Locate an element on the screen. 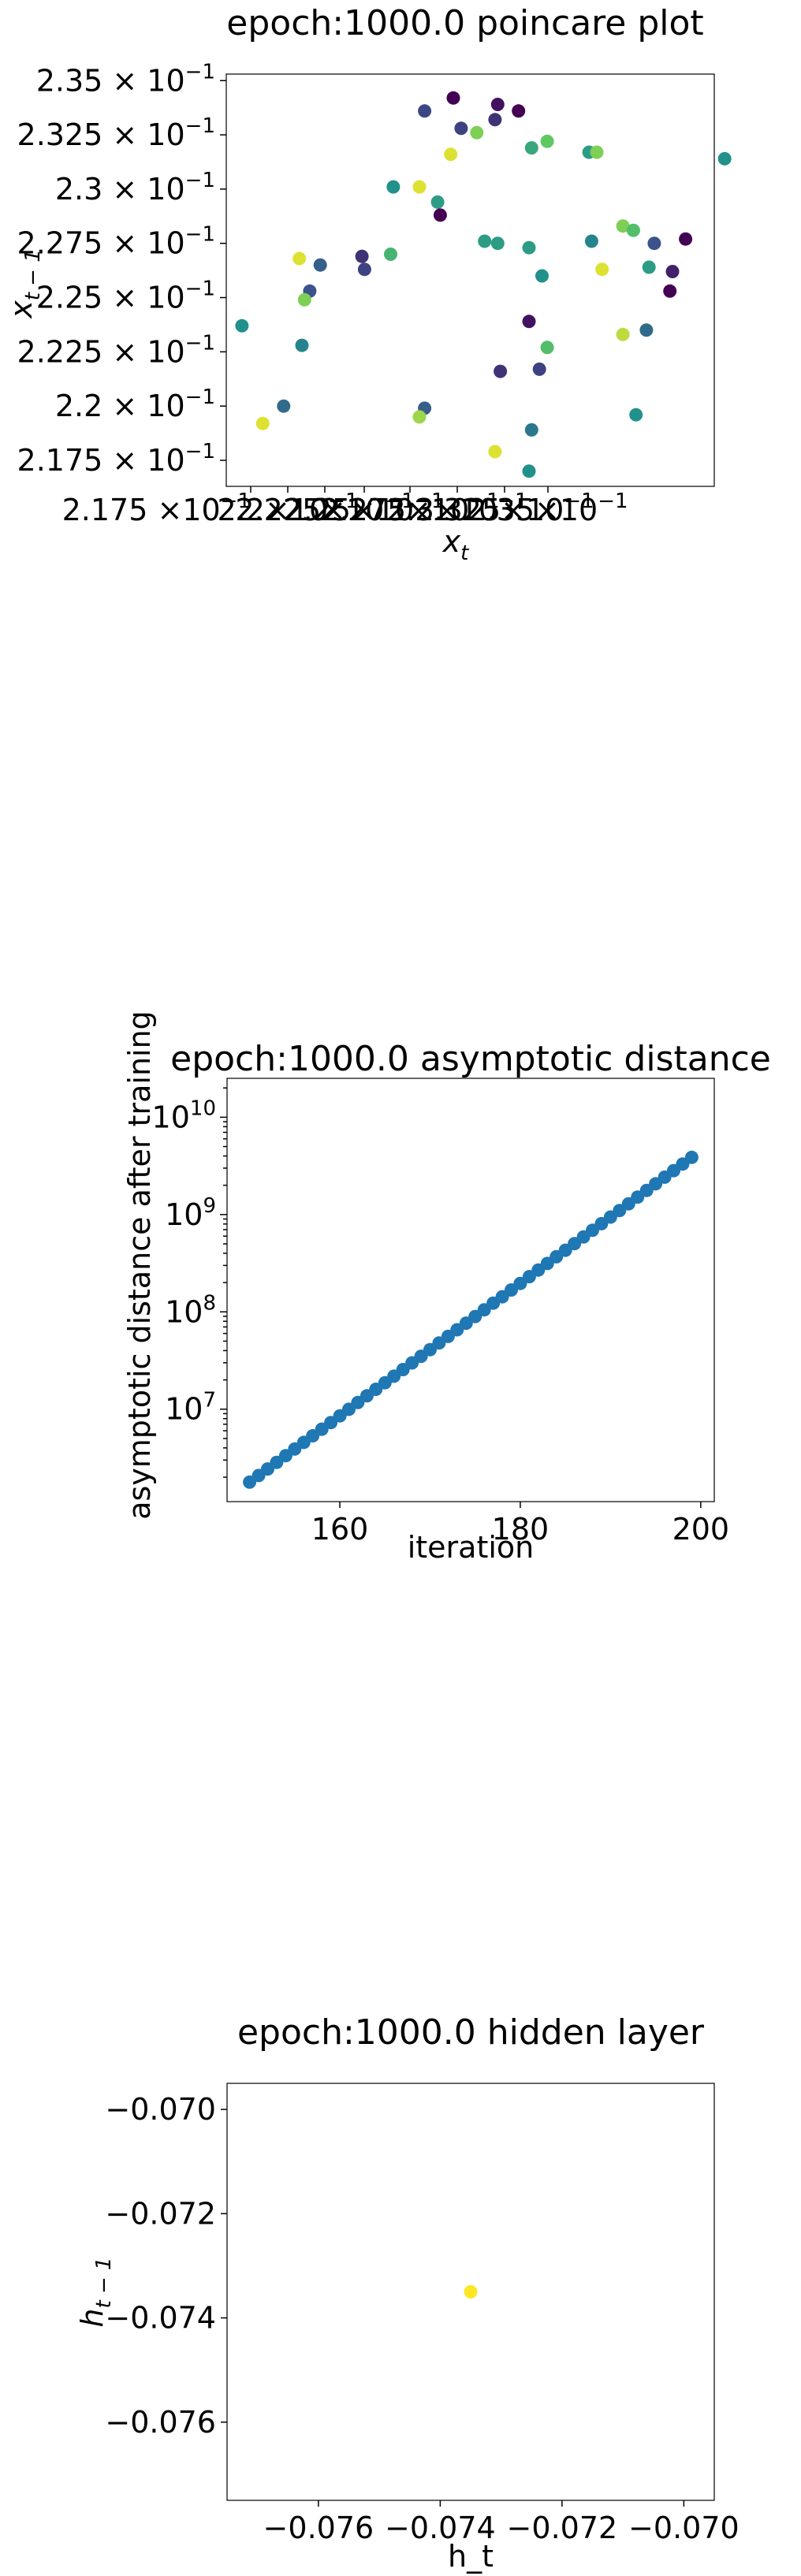  asymptotic-y-tick-label: 10⁸ is located at coordinates (190, 1310).